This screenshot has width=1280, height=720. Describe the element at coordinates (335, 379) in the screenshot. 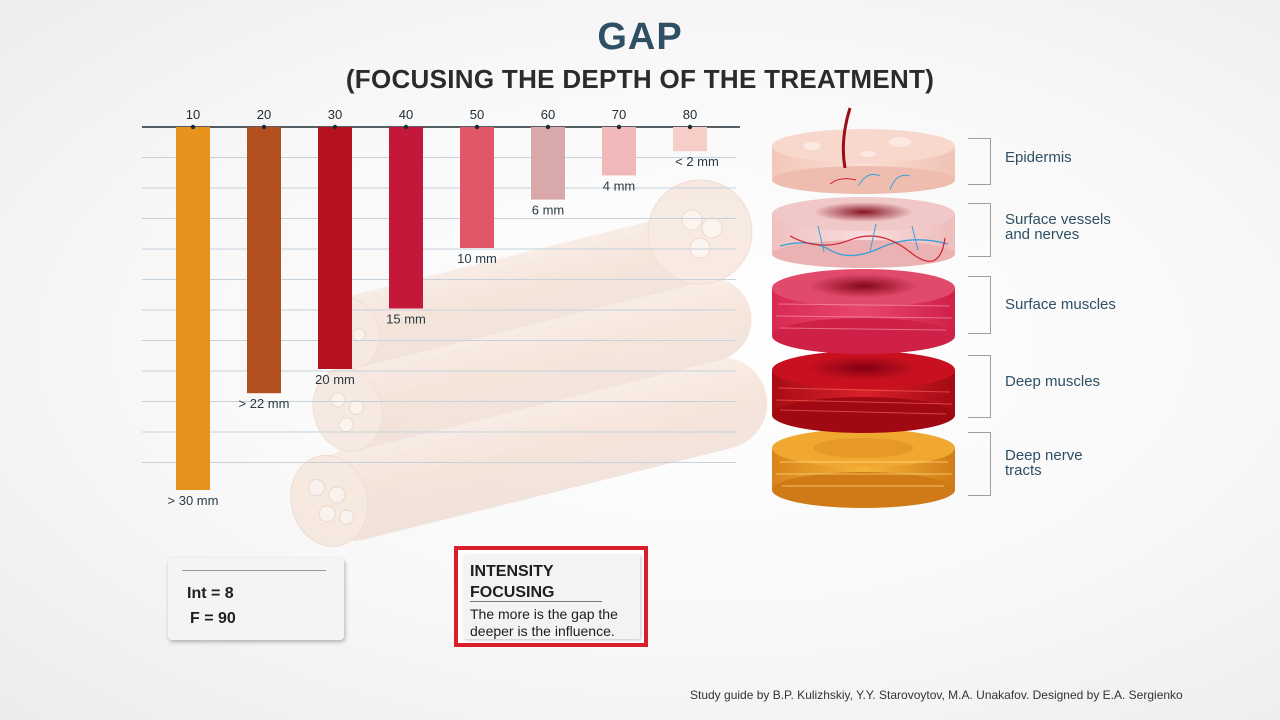

I see `value-label-30: 20 mm` at that location.